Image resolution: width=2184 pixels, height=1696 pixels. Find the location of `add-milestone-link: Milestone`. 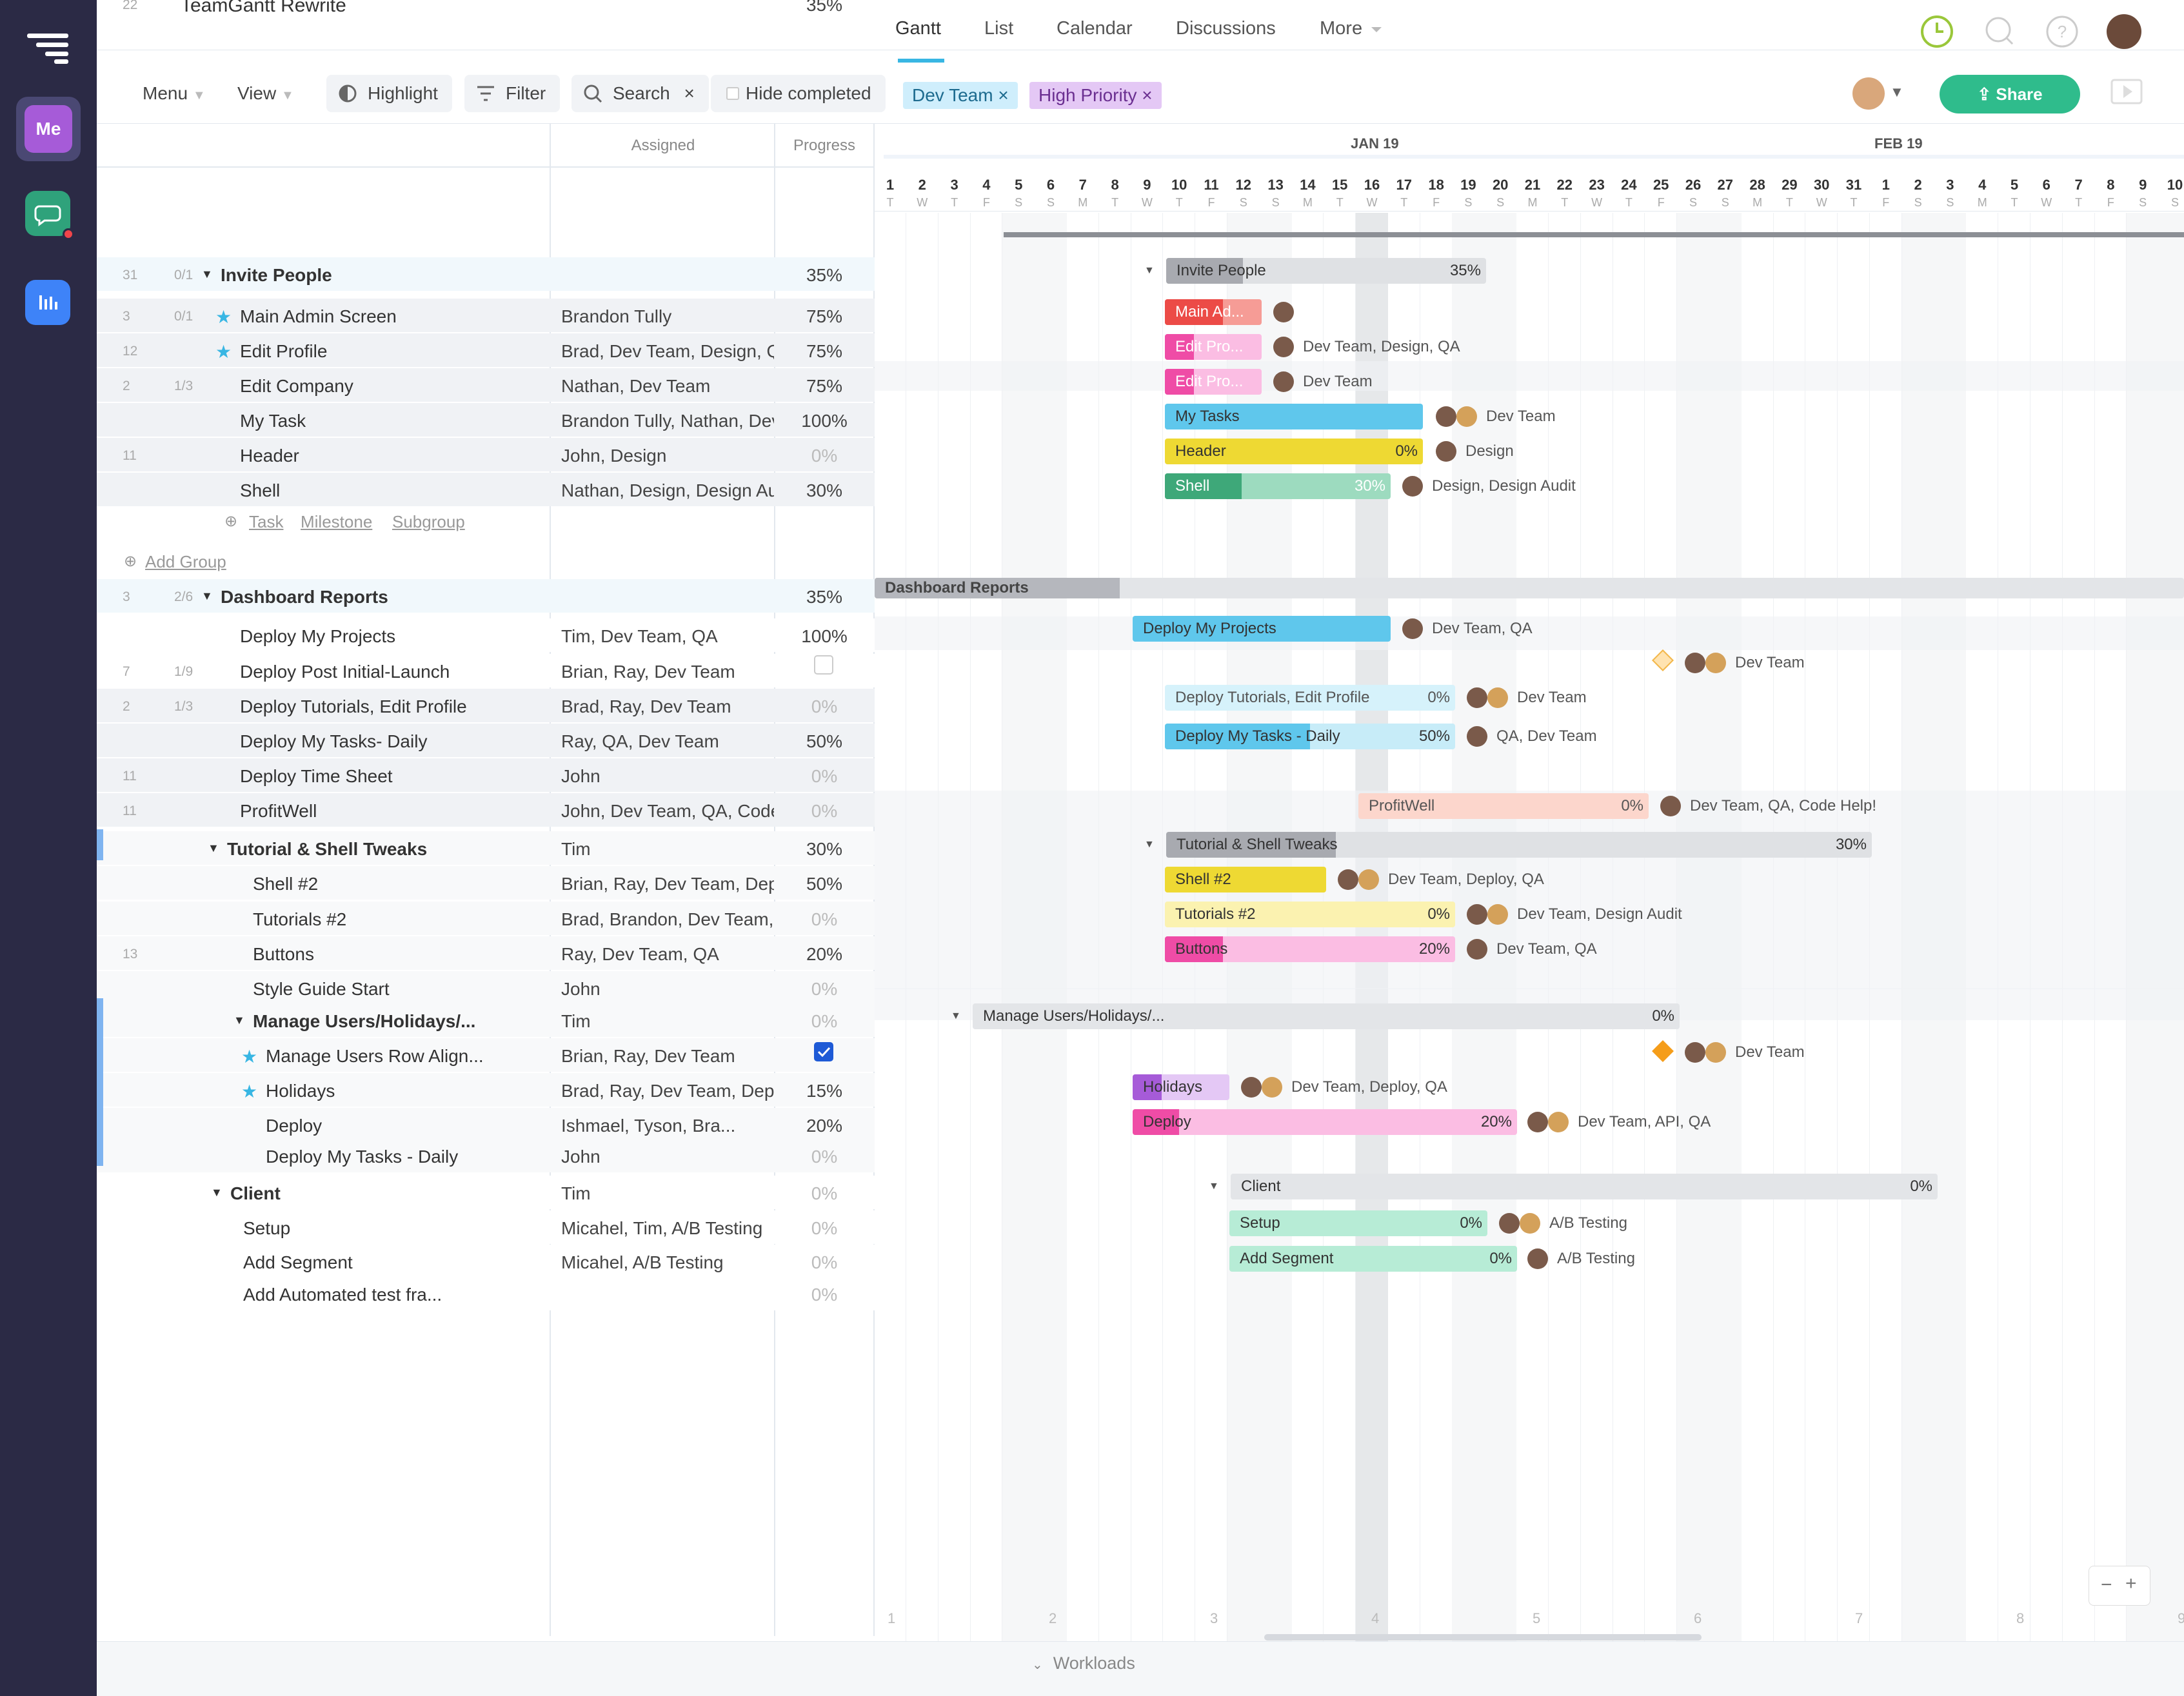

add-milestone-link: Milestone is located at coordinates (337, 521).